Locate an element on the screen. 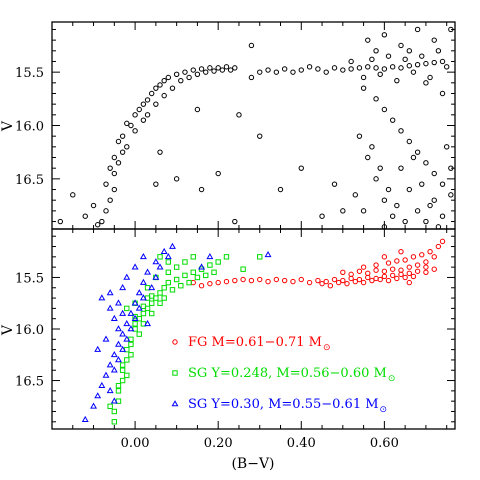 Image resolution: width=480 pixels, height=480 pixels. bottom-xtick-label: 0.20 is located at coordinates (218, 443).